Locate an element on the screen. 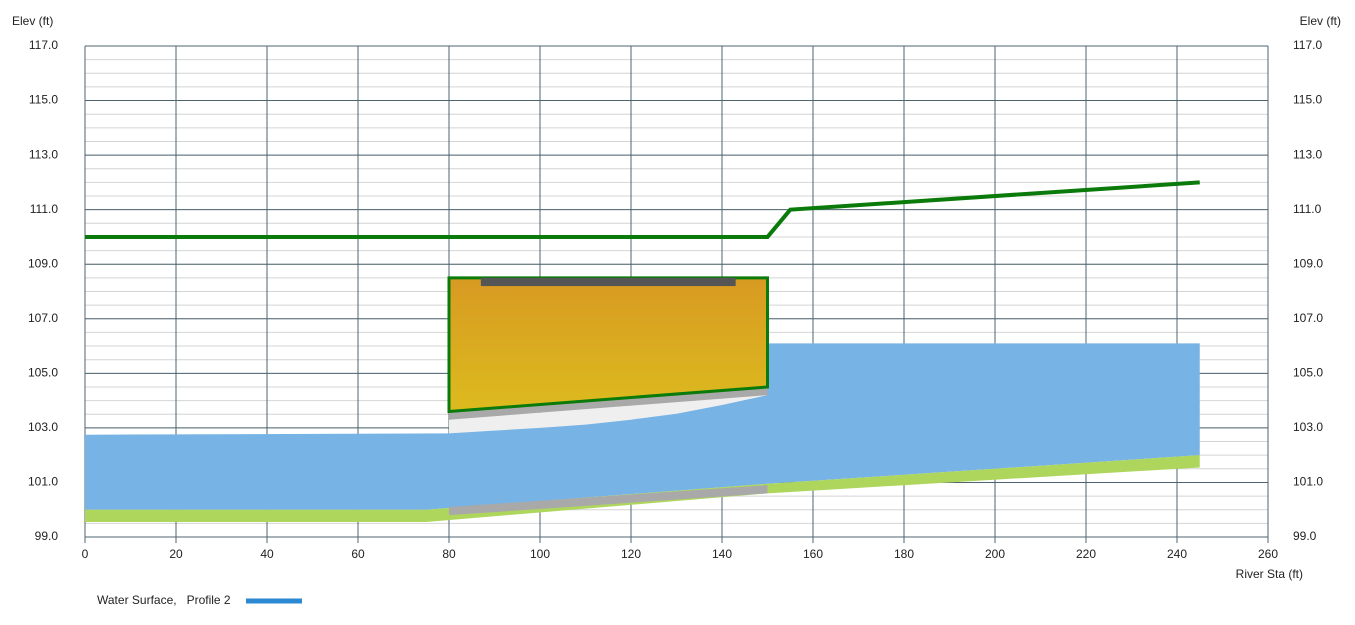  x-tick-label: 220 is located at coordinates (1086, 554).